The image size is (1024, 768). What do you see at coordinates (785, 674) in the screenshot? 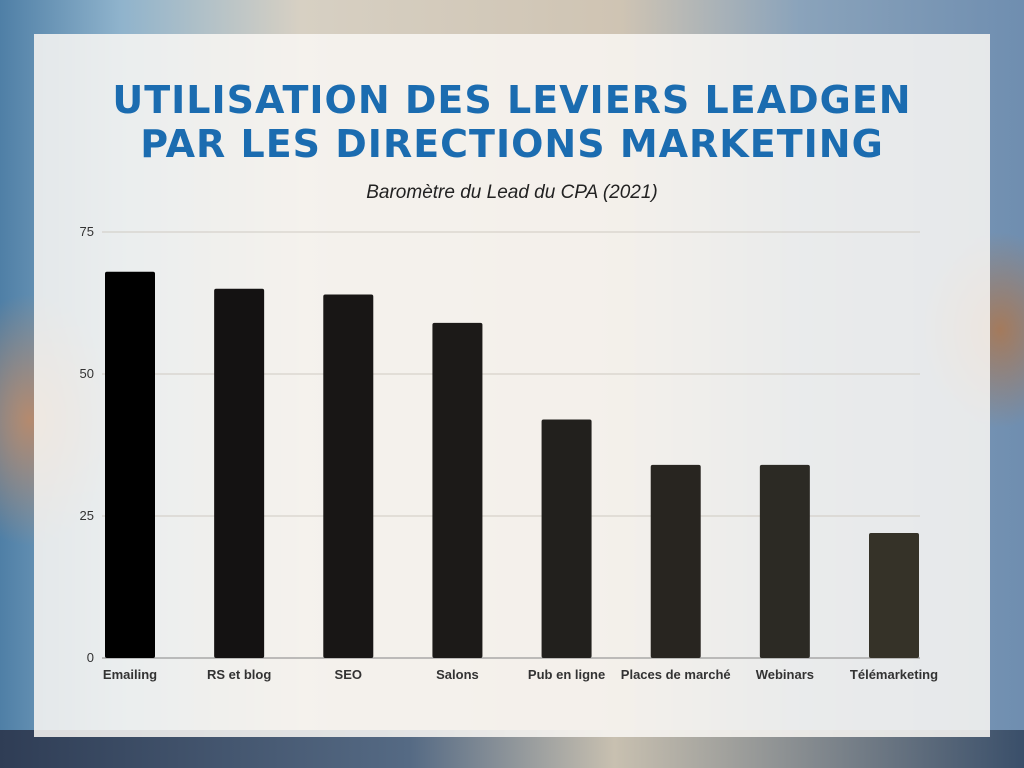
I see `x-tick-label: Webinars` at bounding box center [785, 674].